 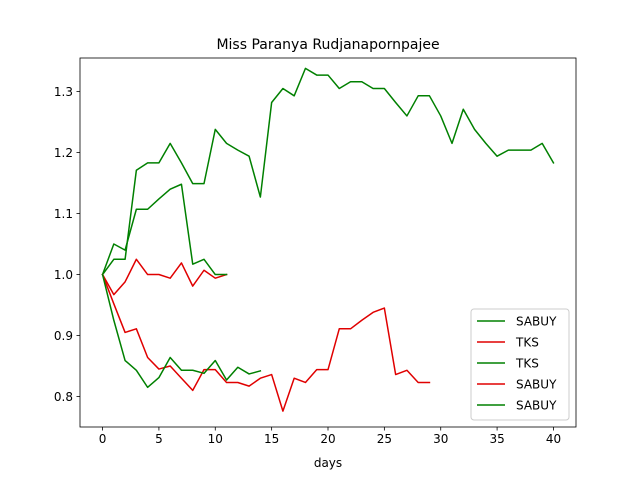 I want to click on y-tick-label: 1.1, so click(x=63, y=214).